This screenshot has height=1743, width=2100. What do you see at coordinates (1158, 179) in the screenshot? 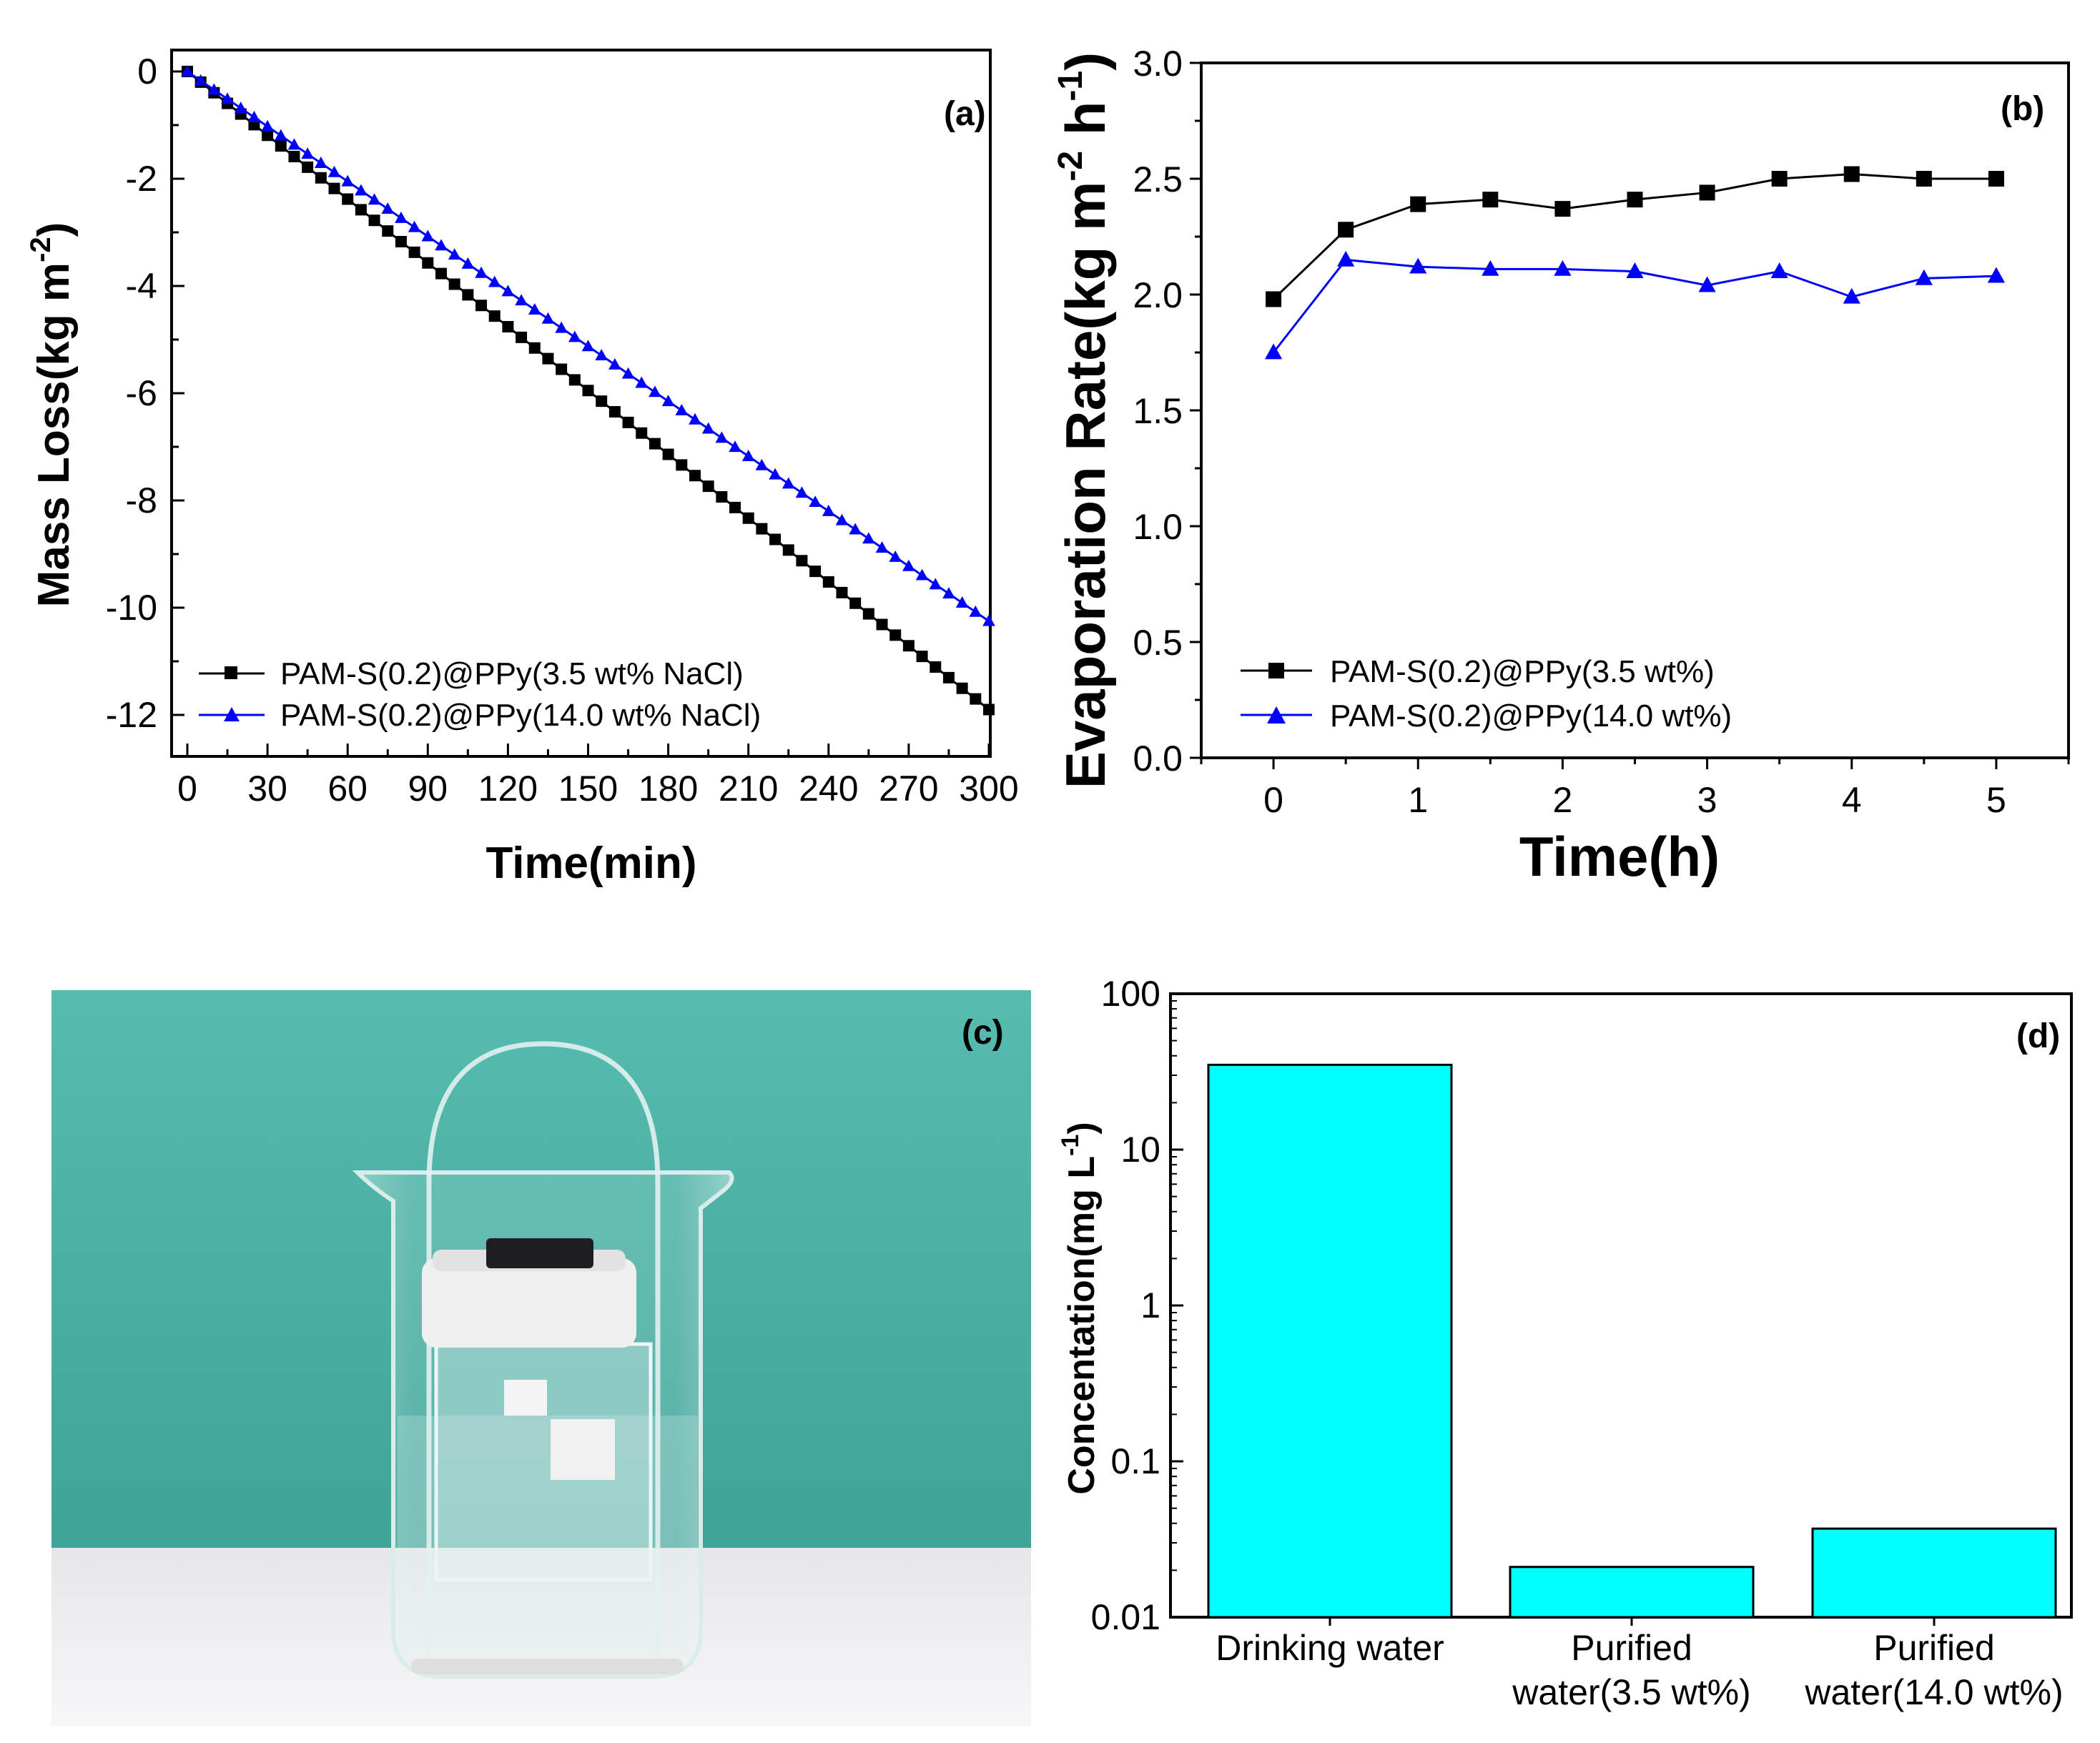
I see `panel-b-y-tick-label: 2.5` at bounding box center [1158, 179].